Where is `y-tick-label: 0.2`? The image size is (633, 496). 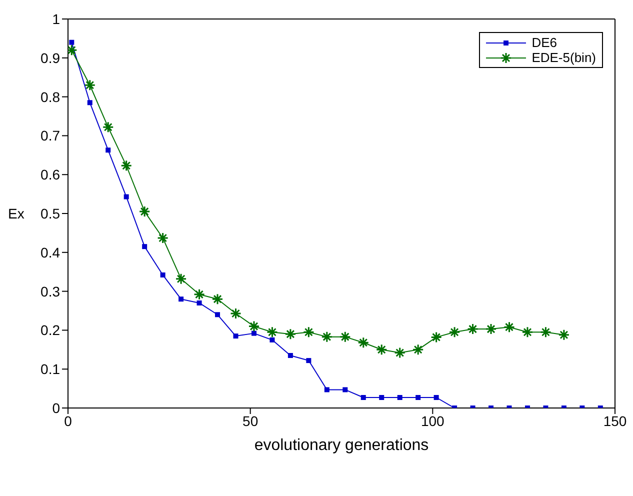 y-tick-label: 0.2 is located at coordinates (50, 330).